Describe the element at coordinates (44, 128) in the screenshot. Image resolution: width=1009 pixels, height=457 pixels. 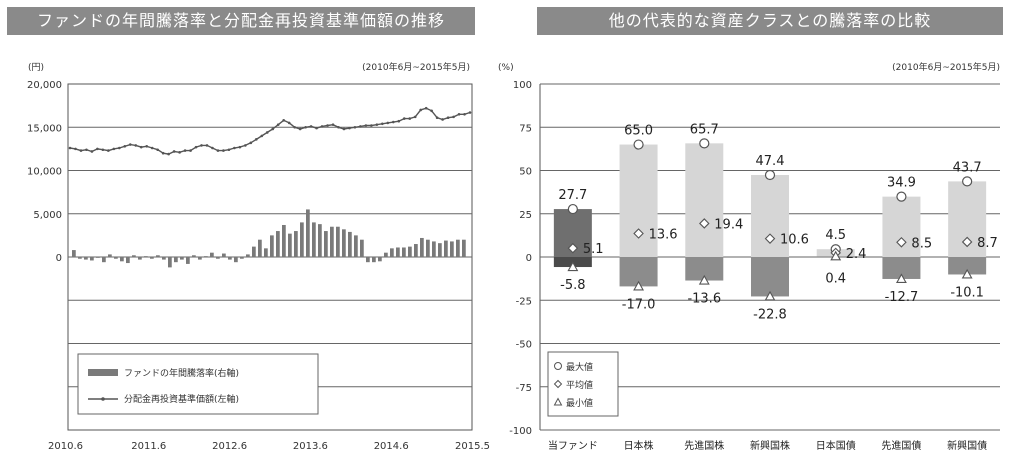
I see `y-tick-label: 15,000` at that location.